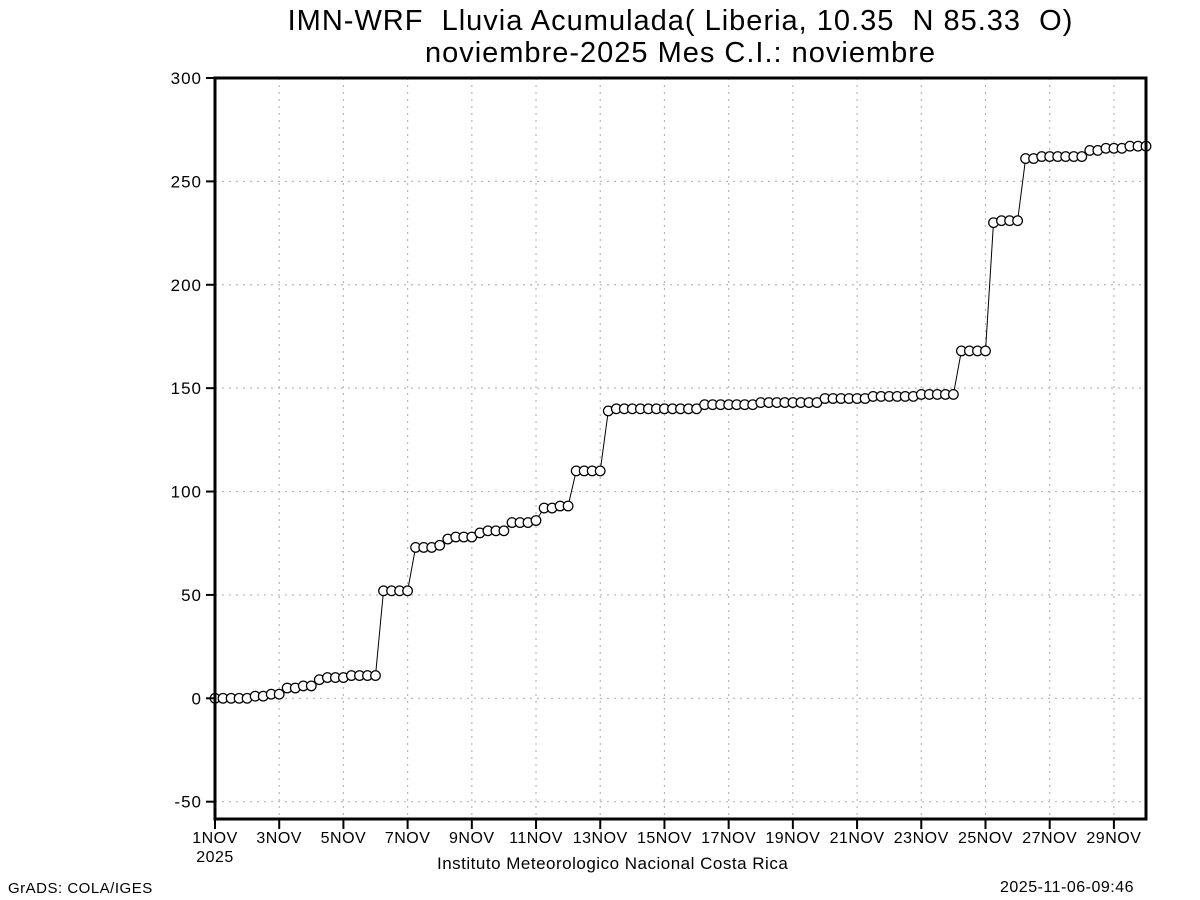 The width and height of the screenshot is (1200, 900). I want to click on x-tick-label: 1NOV, so click(215, 838).